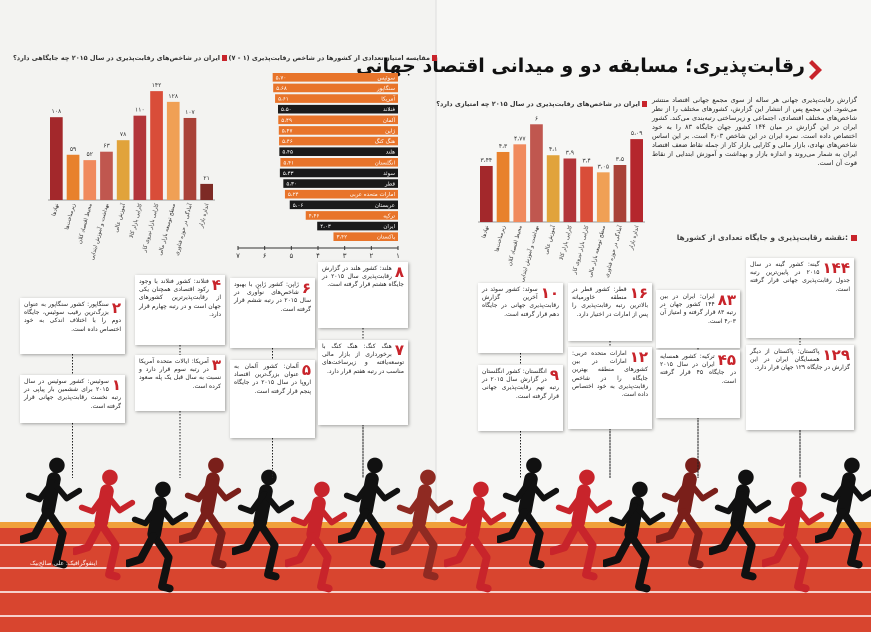  What do you see at coordinates (204, 216) in the screenshot?
I see `x-tick-label: اندازه بازار` at bounding box center [204, 216].